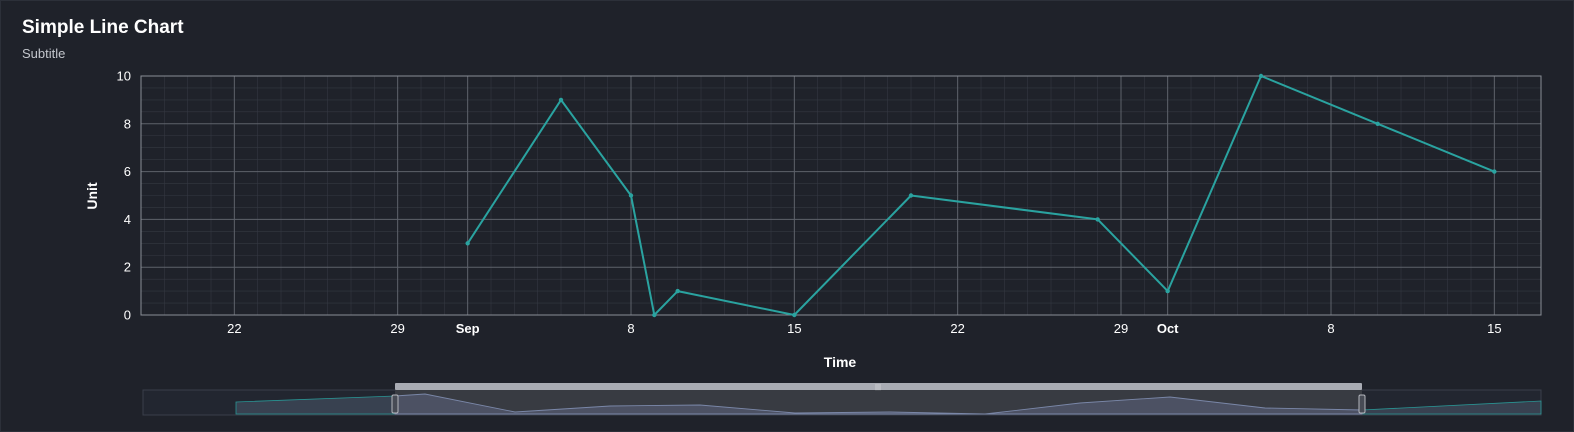  I want to click on x-axis-label: Time, so click(840, 362).